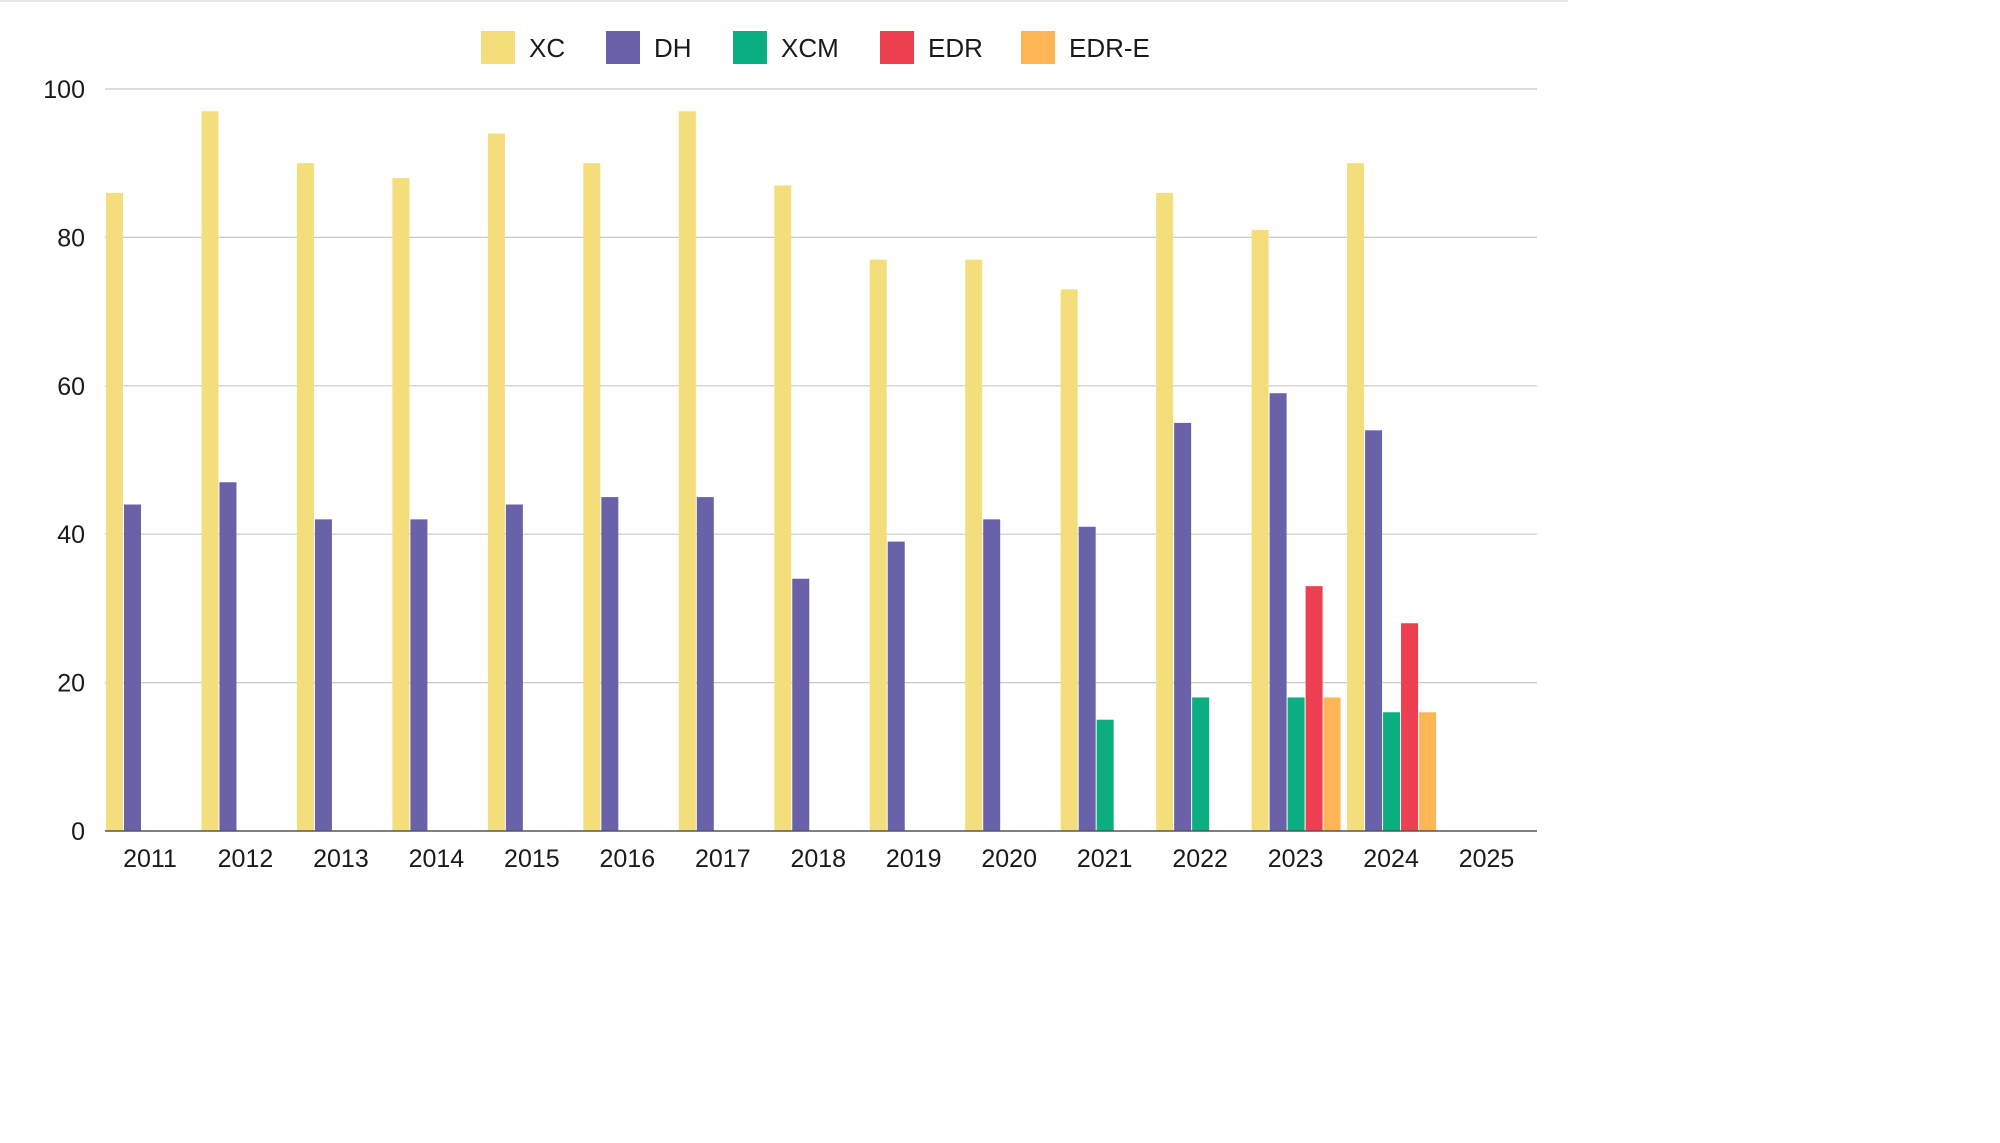 This screenshot has height=1143, width=2000. I want to click on x-tick-label: 2023, so click(1296, 859).